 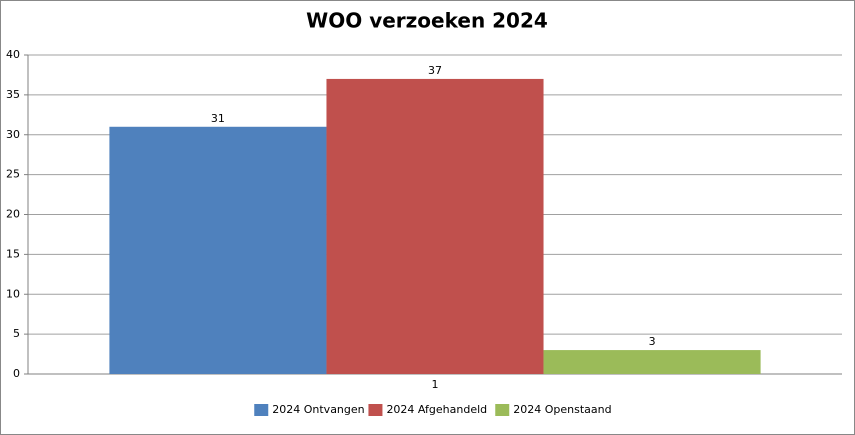 What do you see at coordinates (13, 214) in the screenshot?
I see `y-tick-label: 20` at bounding box center [13, 214].